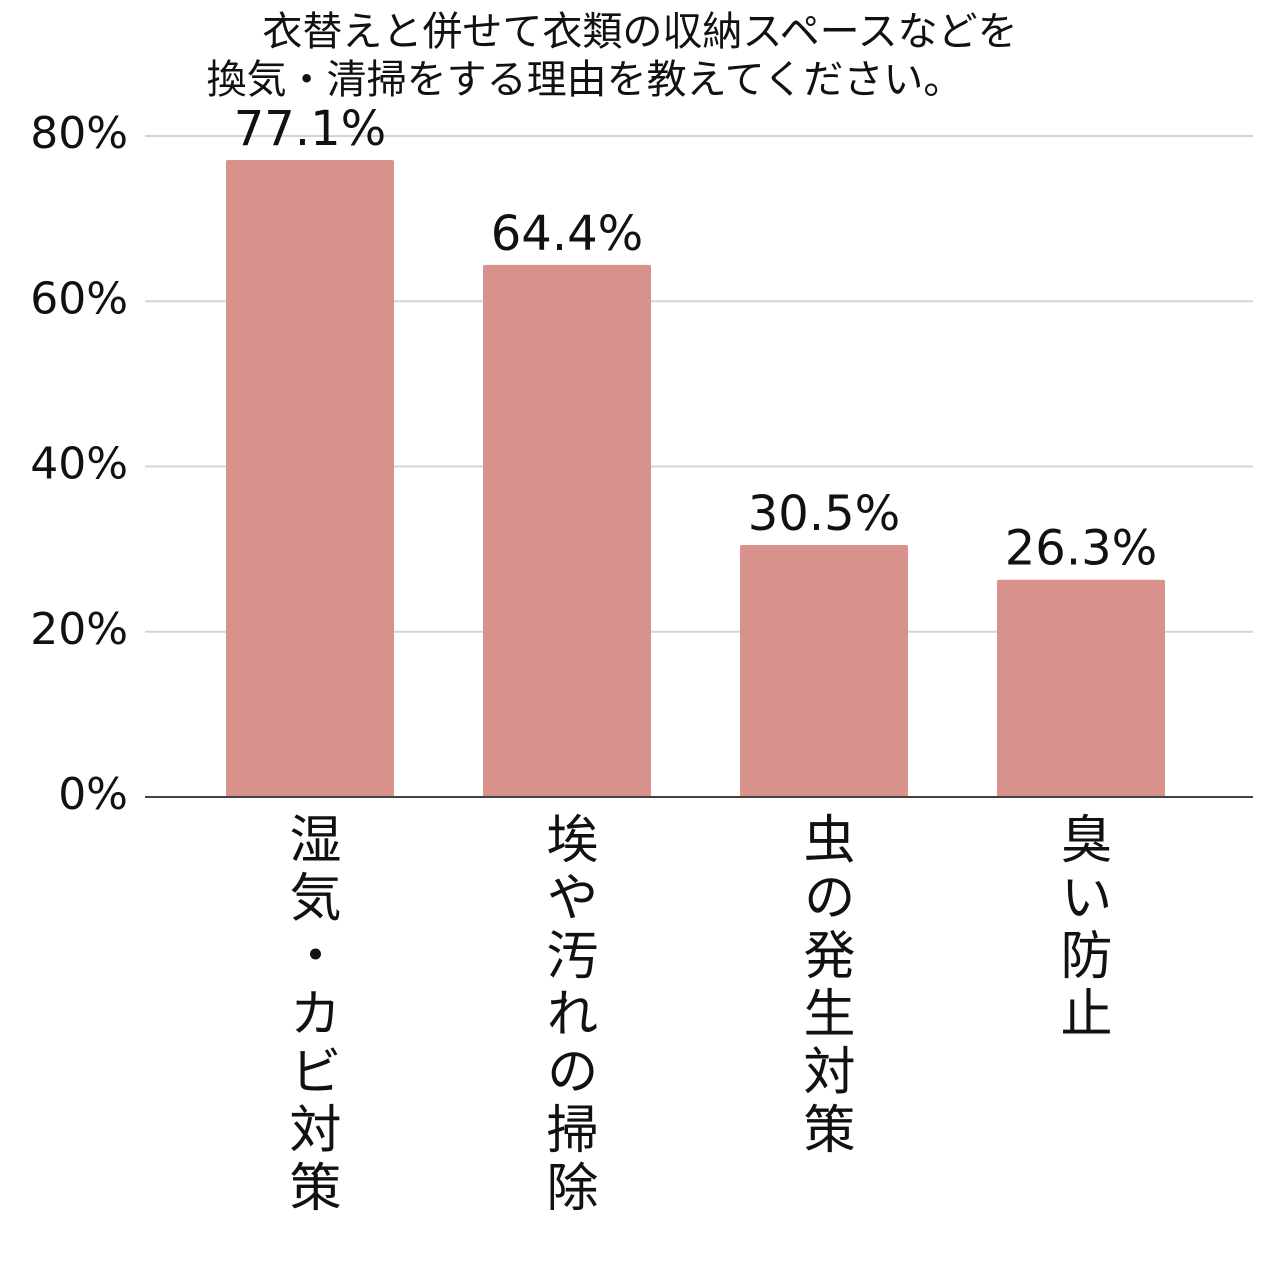 Image resolution: width=1280 pixels, height=1280 pixels. What do you see at coordinates (639, 32) in the screenshot?
I see `chart-title: 衣替えと併せて衣類の収納スペースなどを` at bounding box center [639, 32].